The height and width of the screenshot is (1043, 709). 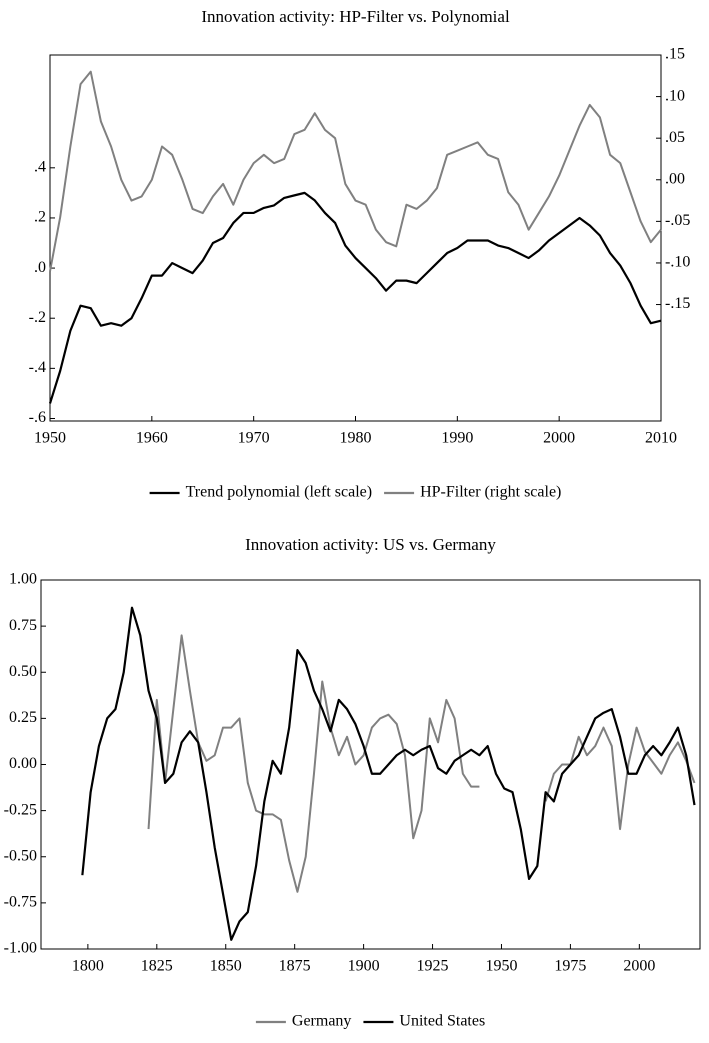 I want to click on y-tick-label: -.6, so click(x=37, y=417).